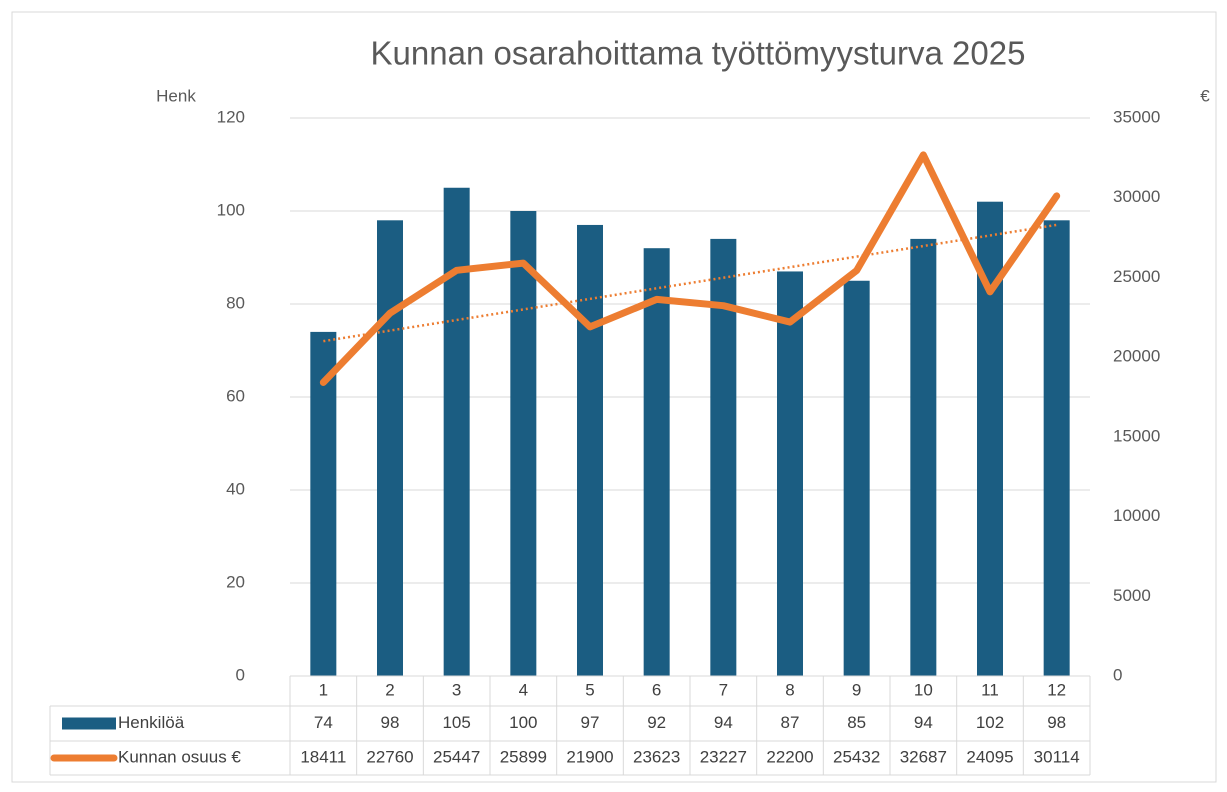 The height and width of the screenshot is (792, 1227). Describe the element at coordinates (231, 209) in the screenshot. I see `y-tick-label: 100` at that location.